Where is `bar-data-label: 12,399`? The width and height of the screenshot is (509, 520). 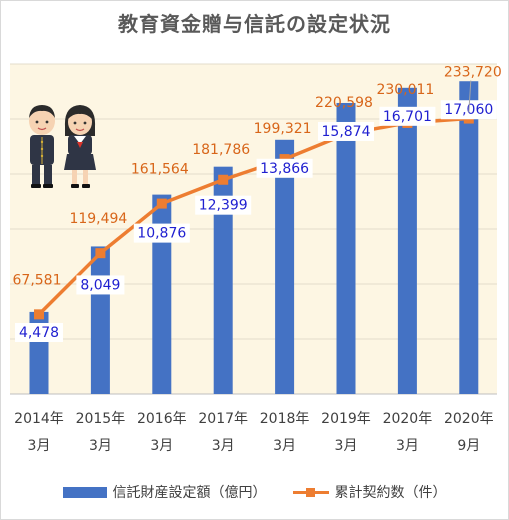 bar-data-label: 12,399 is located at coordinates (223, 206).